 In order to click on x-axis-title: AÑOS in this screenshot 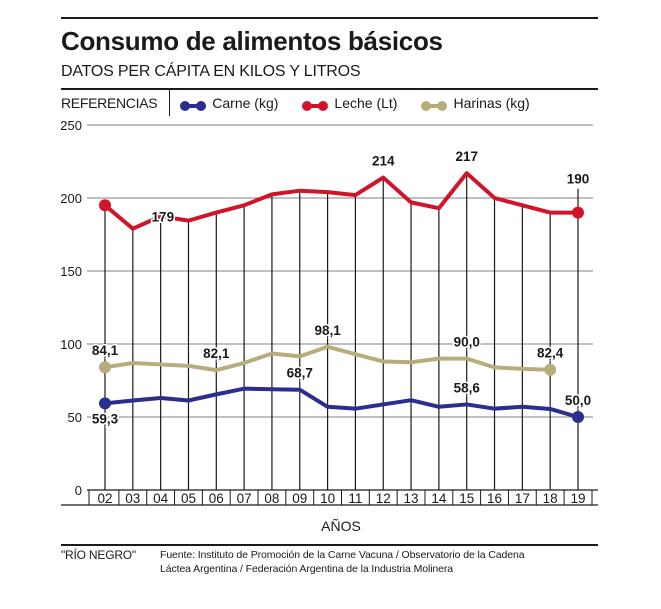, I will do `click(341, 526)`.